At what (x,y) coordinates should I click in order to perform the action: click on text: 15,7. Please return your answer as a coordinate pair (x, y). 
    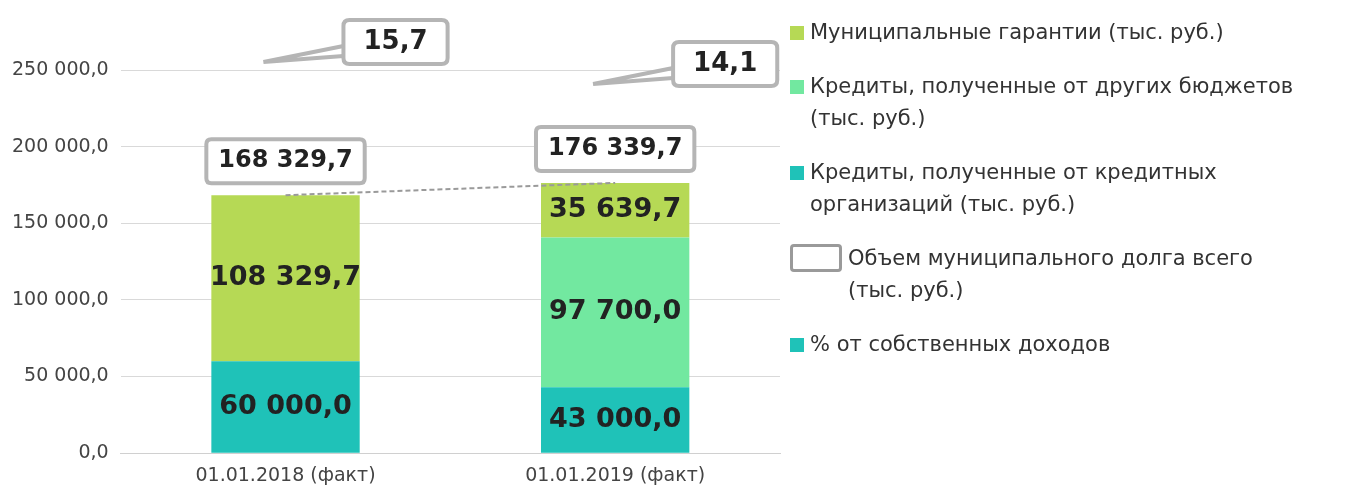
    Looking at the image, I should click on (395, 39).